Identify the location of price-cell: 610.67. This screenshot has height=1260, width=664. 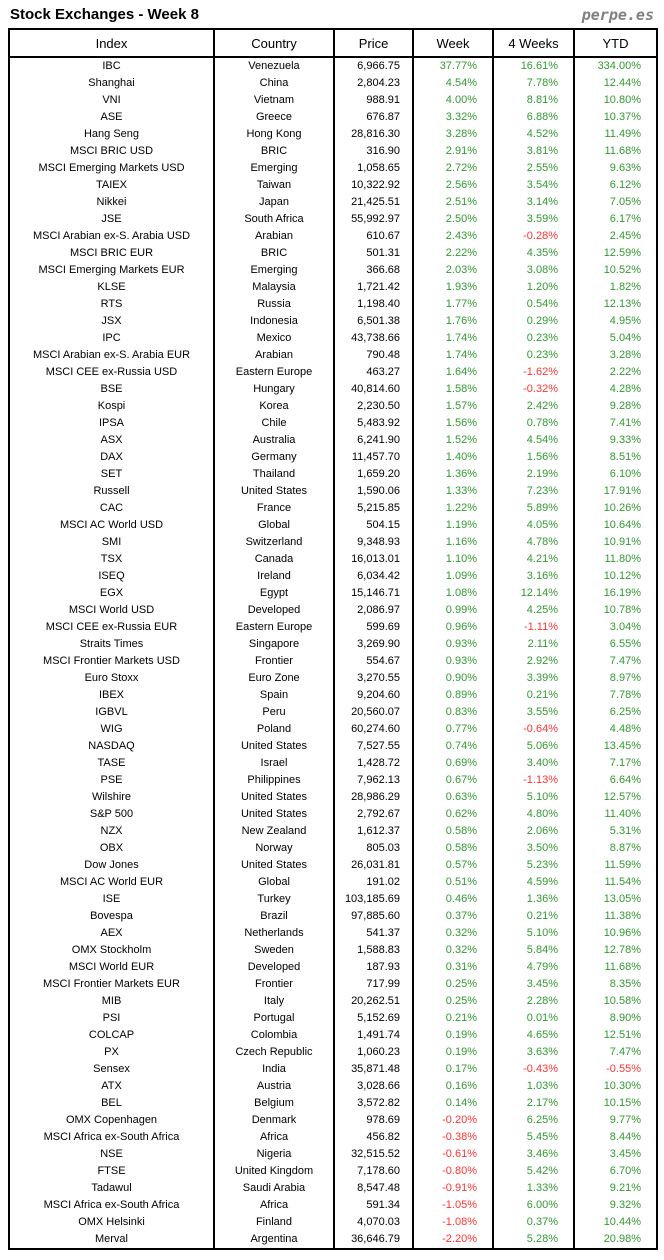
(373, 236).